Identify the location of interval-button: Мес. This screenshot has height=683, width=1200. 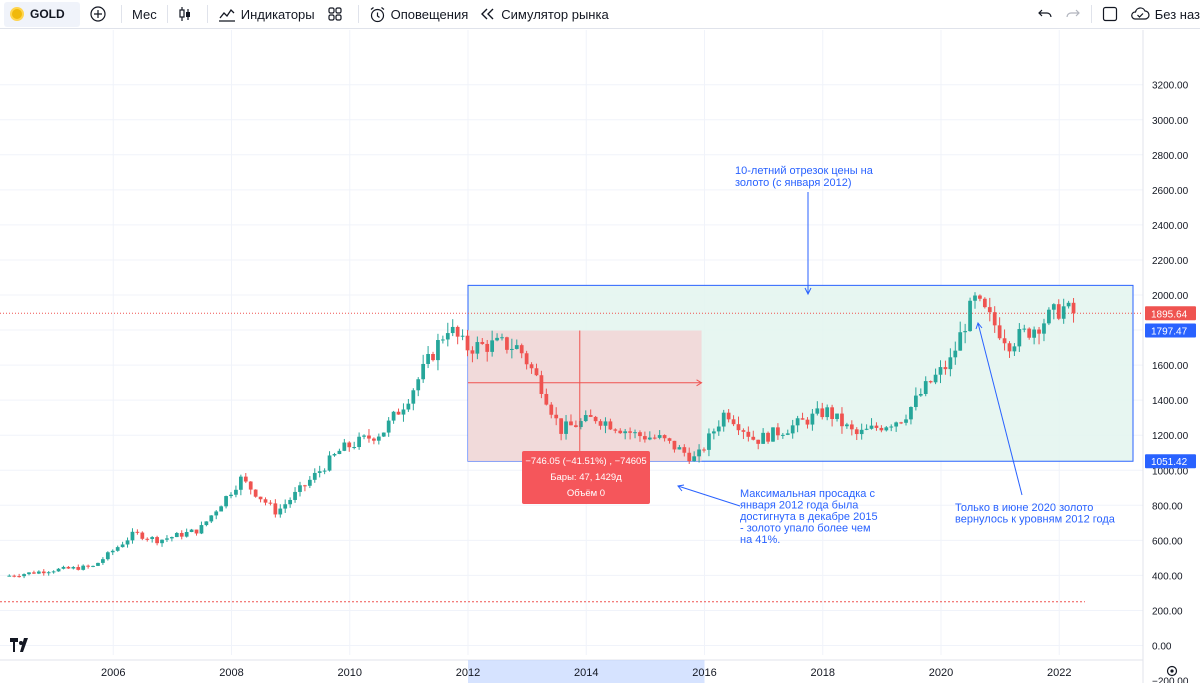
(144, 14).